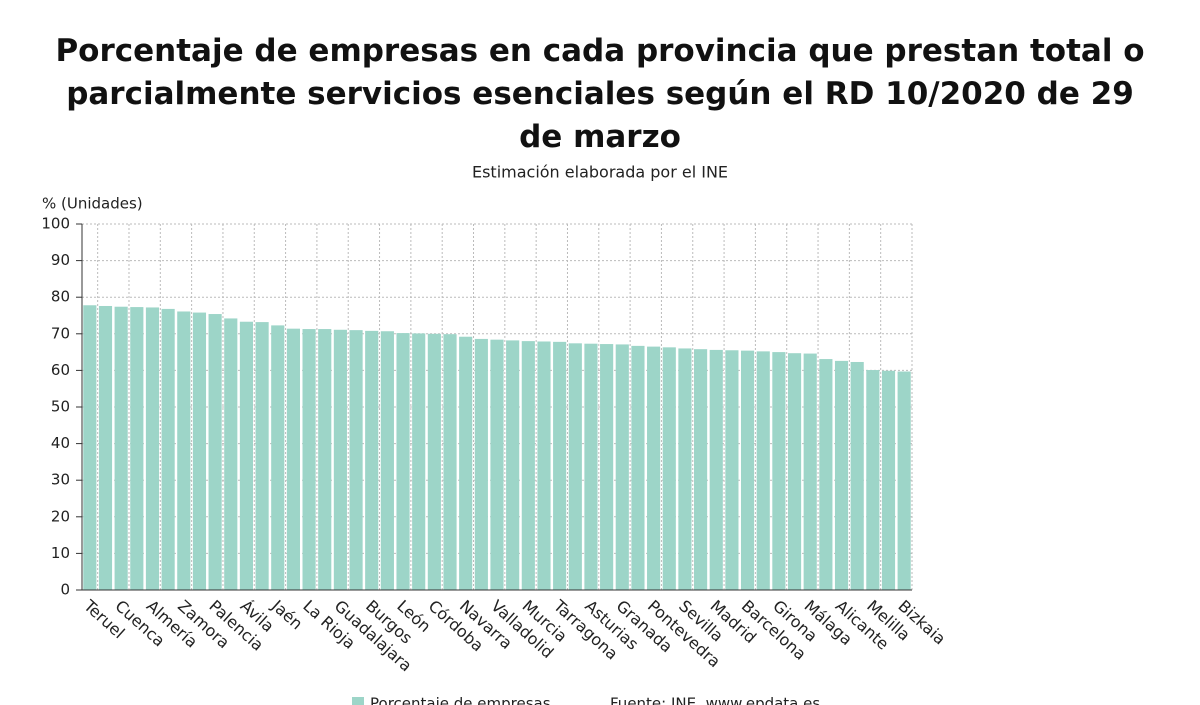 The width and height of the screenshot is (1200, 705). What do you see at coordinates (286, 615) in the screenshot?
I see `x-tick-label: Jaén` at bounding box center [286, 615].